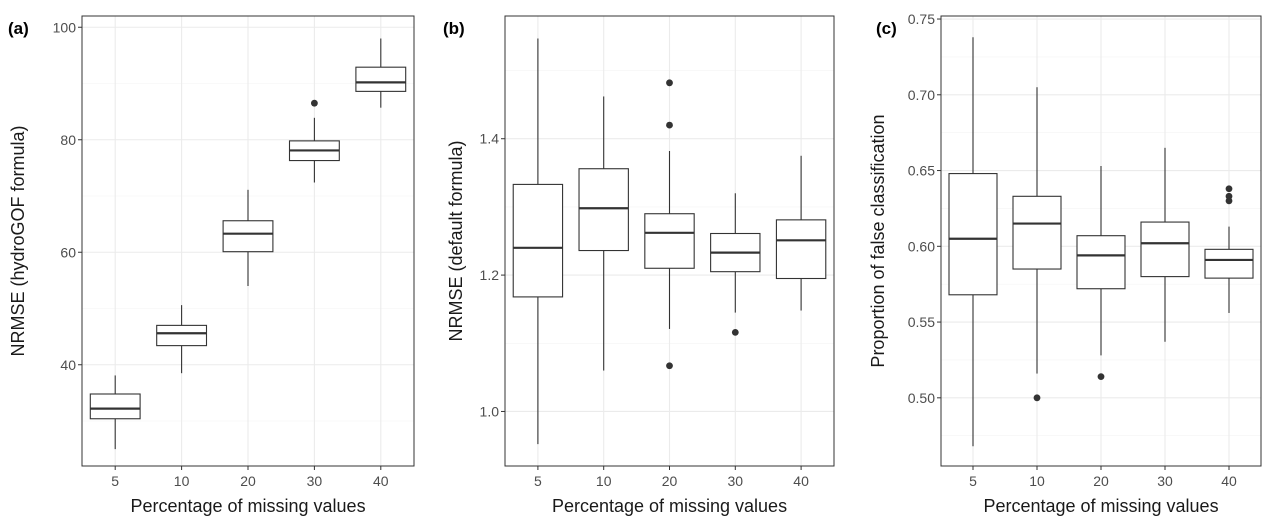 The image size is (1274, 529). Describe the element at coordinates (886, 28) in the screenshot. I see `panel-label: (c)` at that location.